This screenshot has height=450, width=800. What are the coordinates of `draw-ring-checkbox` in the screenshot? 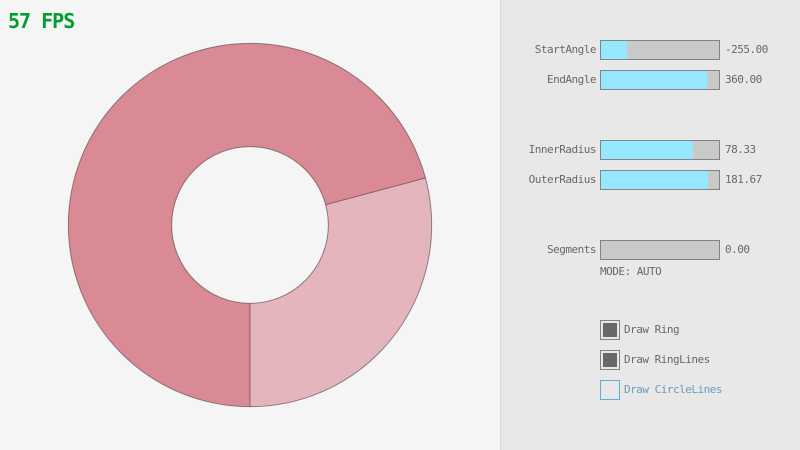 It's located at (610, 330).